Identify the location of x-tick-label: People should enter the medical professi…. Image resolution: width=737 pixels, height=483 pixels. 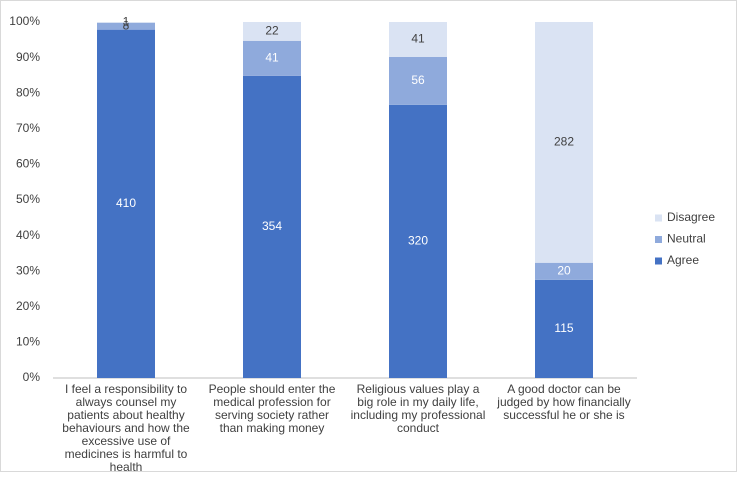
(272, 408).